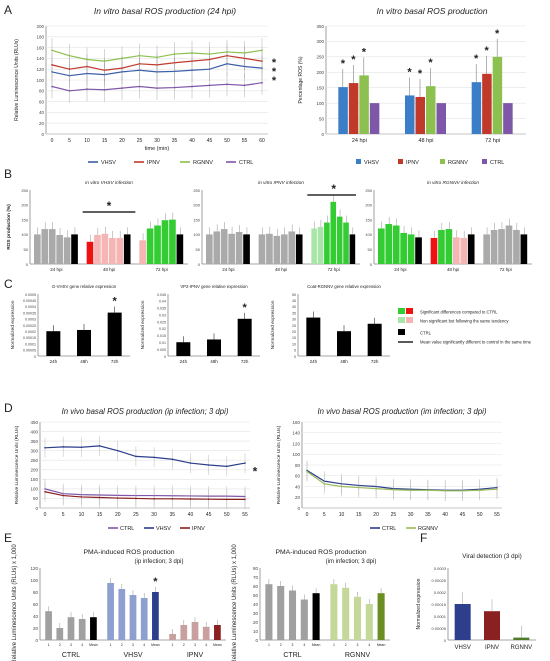 The image size is (550, 661). Describe the element at coordinates (198, 249) in the screenshot. I see `b-panel-2-y-tick-label: 50` at that location.